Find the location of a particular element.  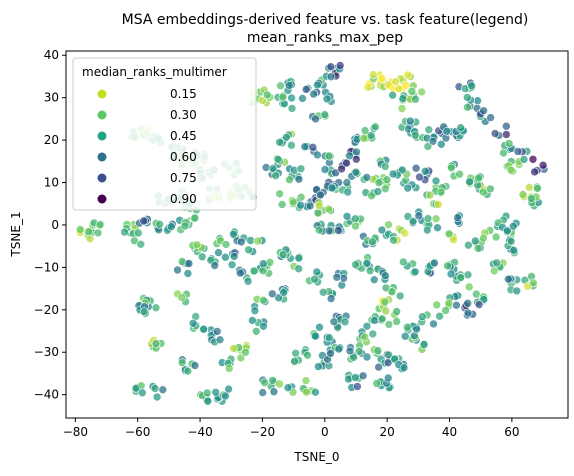

legend-label: 0.15 is located at coordinates (183, 94).